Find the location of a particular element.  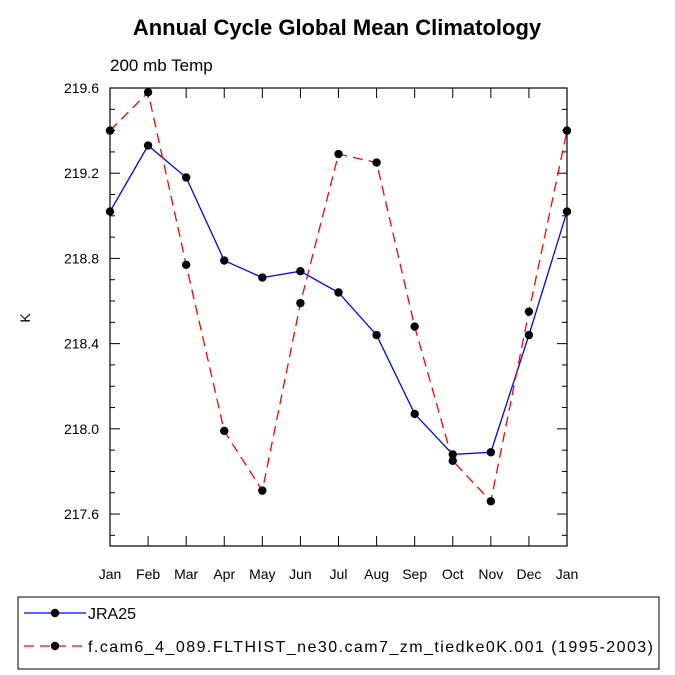

y-axis-label: K is located at coordinates (25, 318).